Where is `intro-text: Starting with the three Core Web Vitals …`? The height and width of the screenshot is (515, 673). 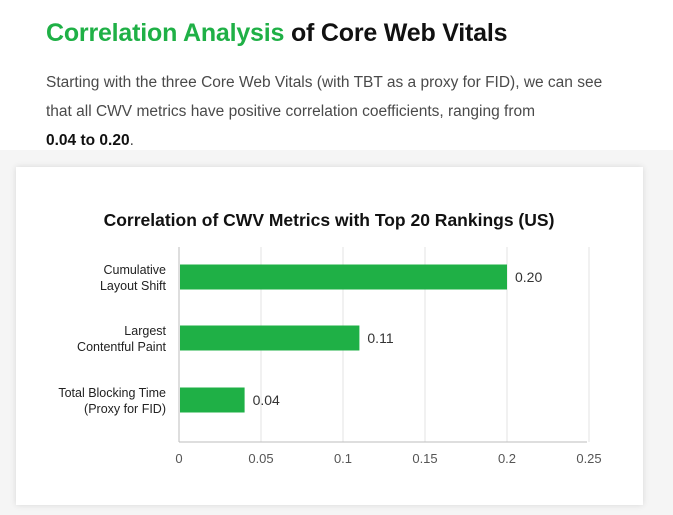
intro-text: Starting with the three Core Web Vitals … is located at coordinates (324, 96).